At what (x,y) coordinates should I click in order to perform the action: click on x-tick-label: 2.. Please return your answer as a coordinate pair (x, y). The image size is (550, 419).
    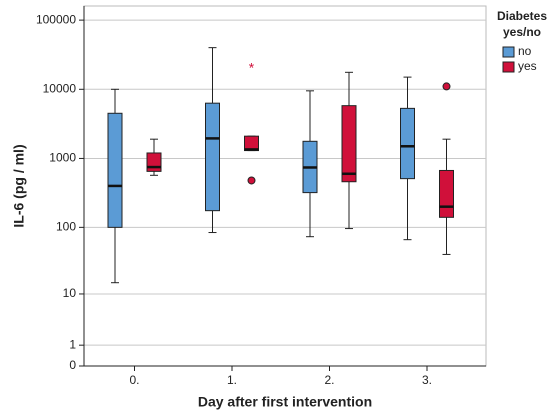
    Looking at the image, I should click on (329, 380).